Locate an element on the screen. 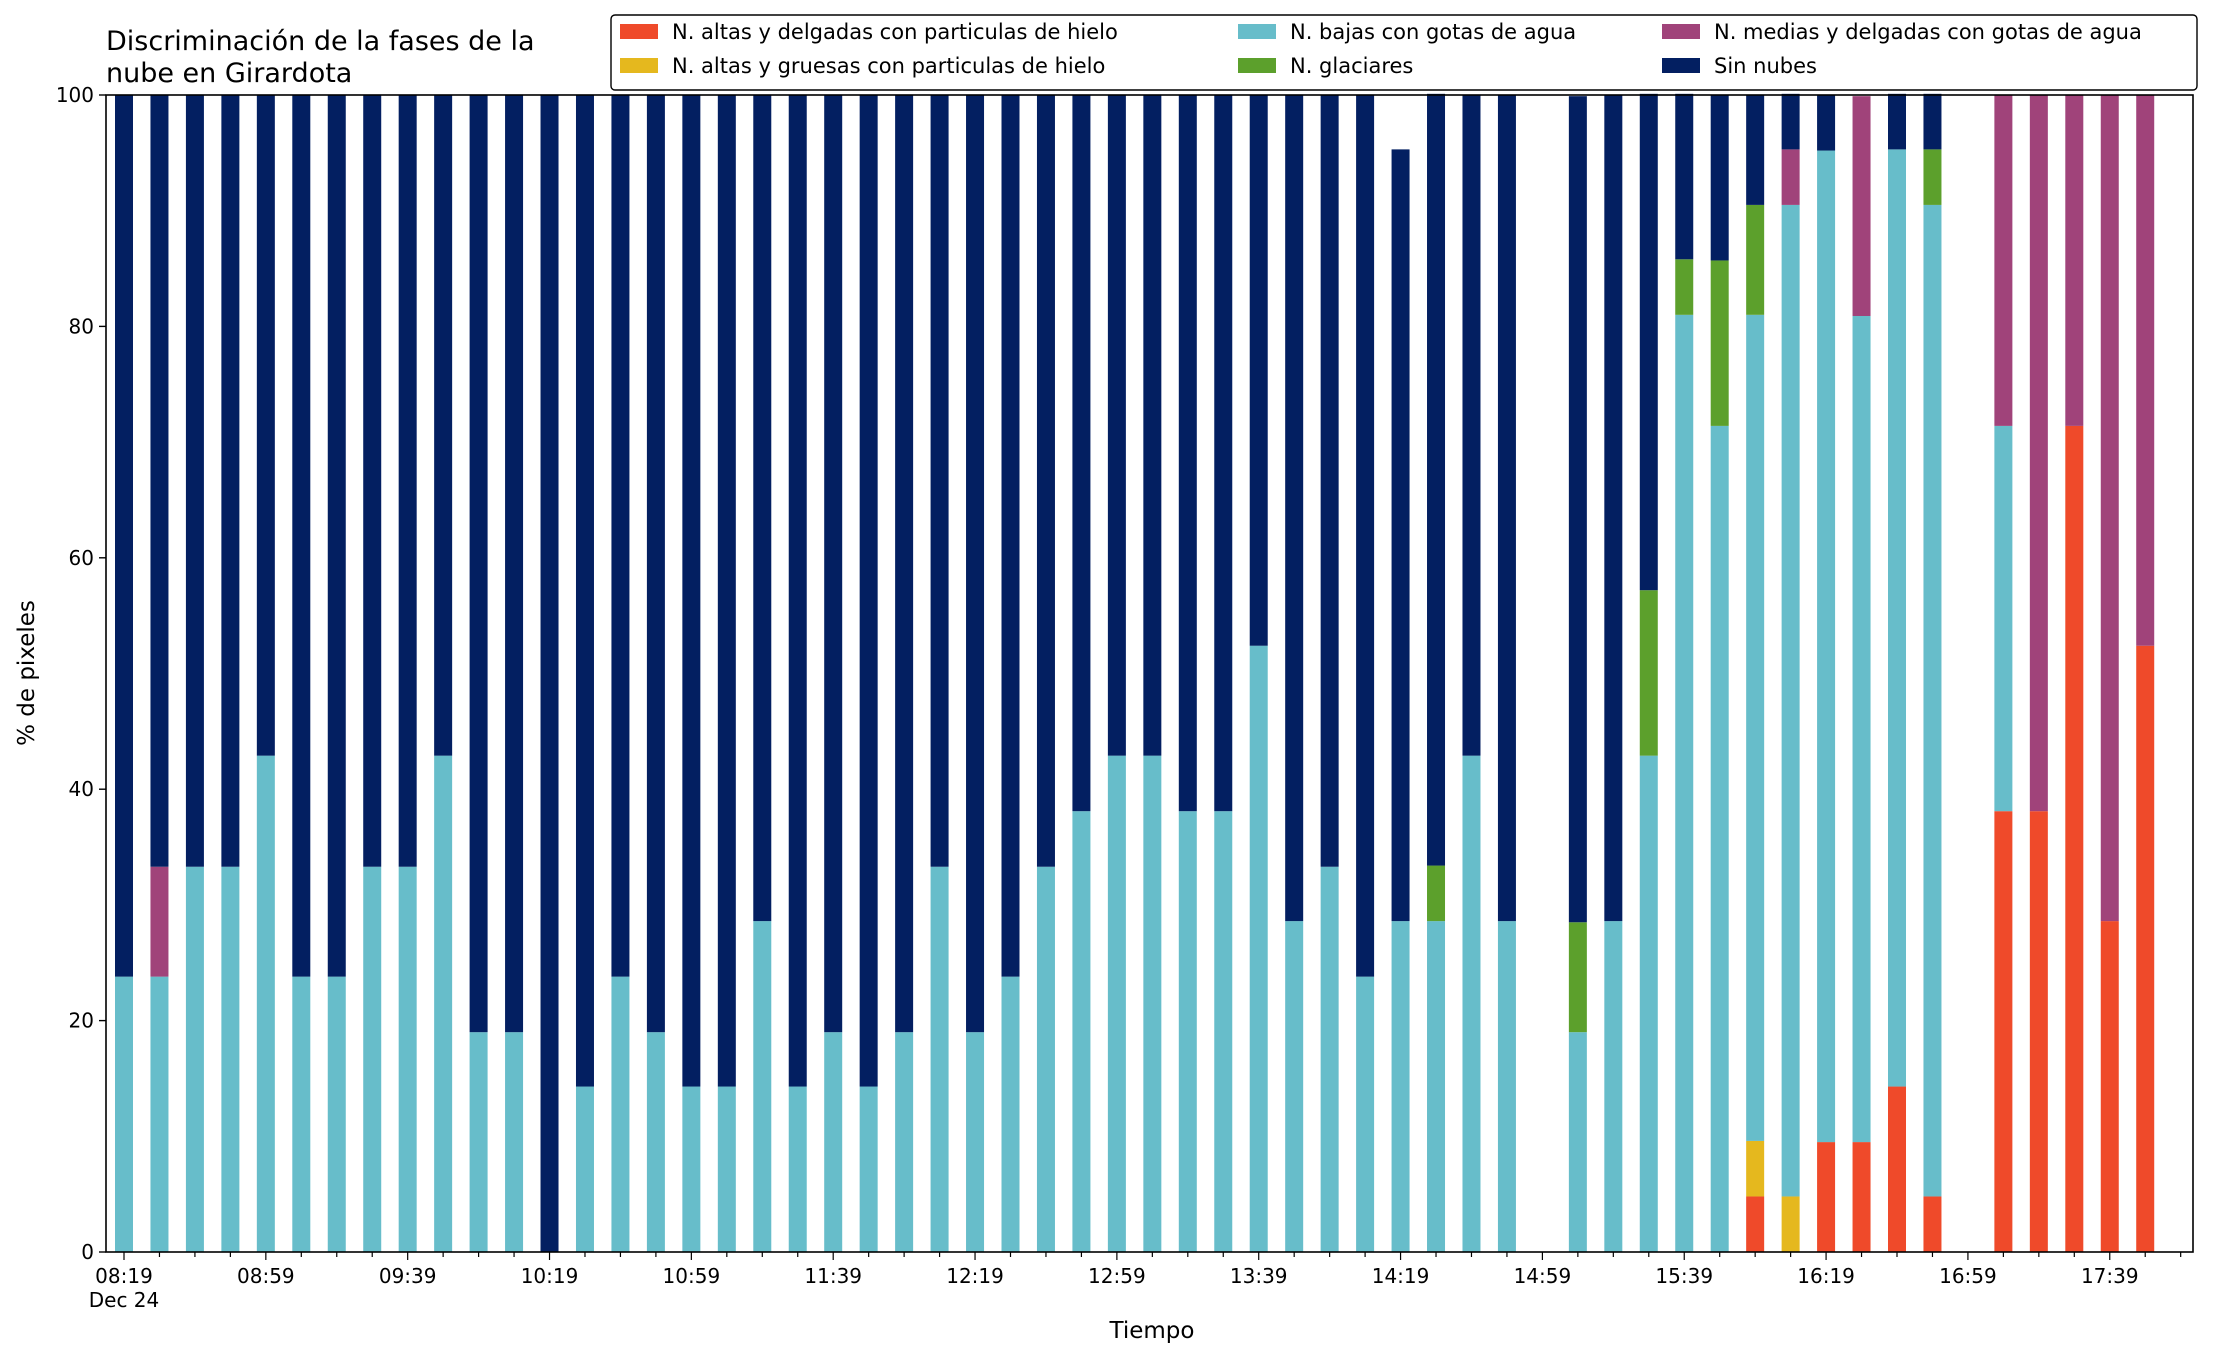 This screenshot has width=2216, height=1355. y-tick-label: 60 is located at coordinates (81, 558).